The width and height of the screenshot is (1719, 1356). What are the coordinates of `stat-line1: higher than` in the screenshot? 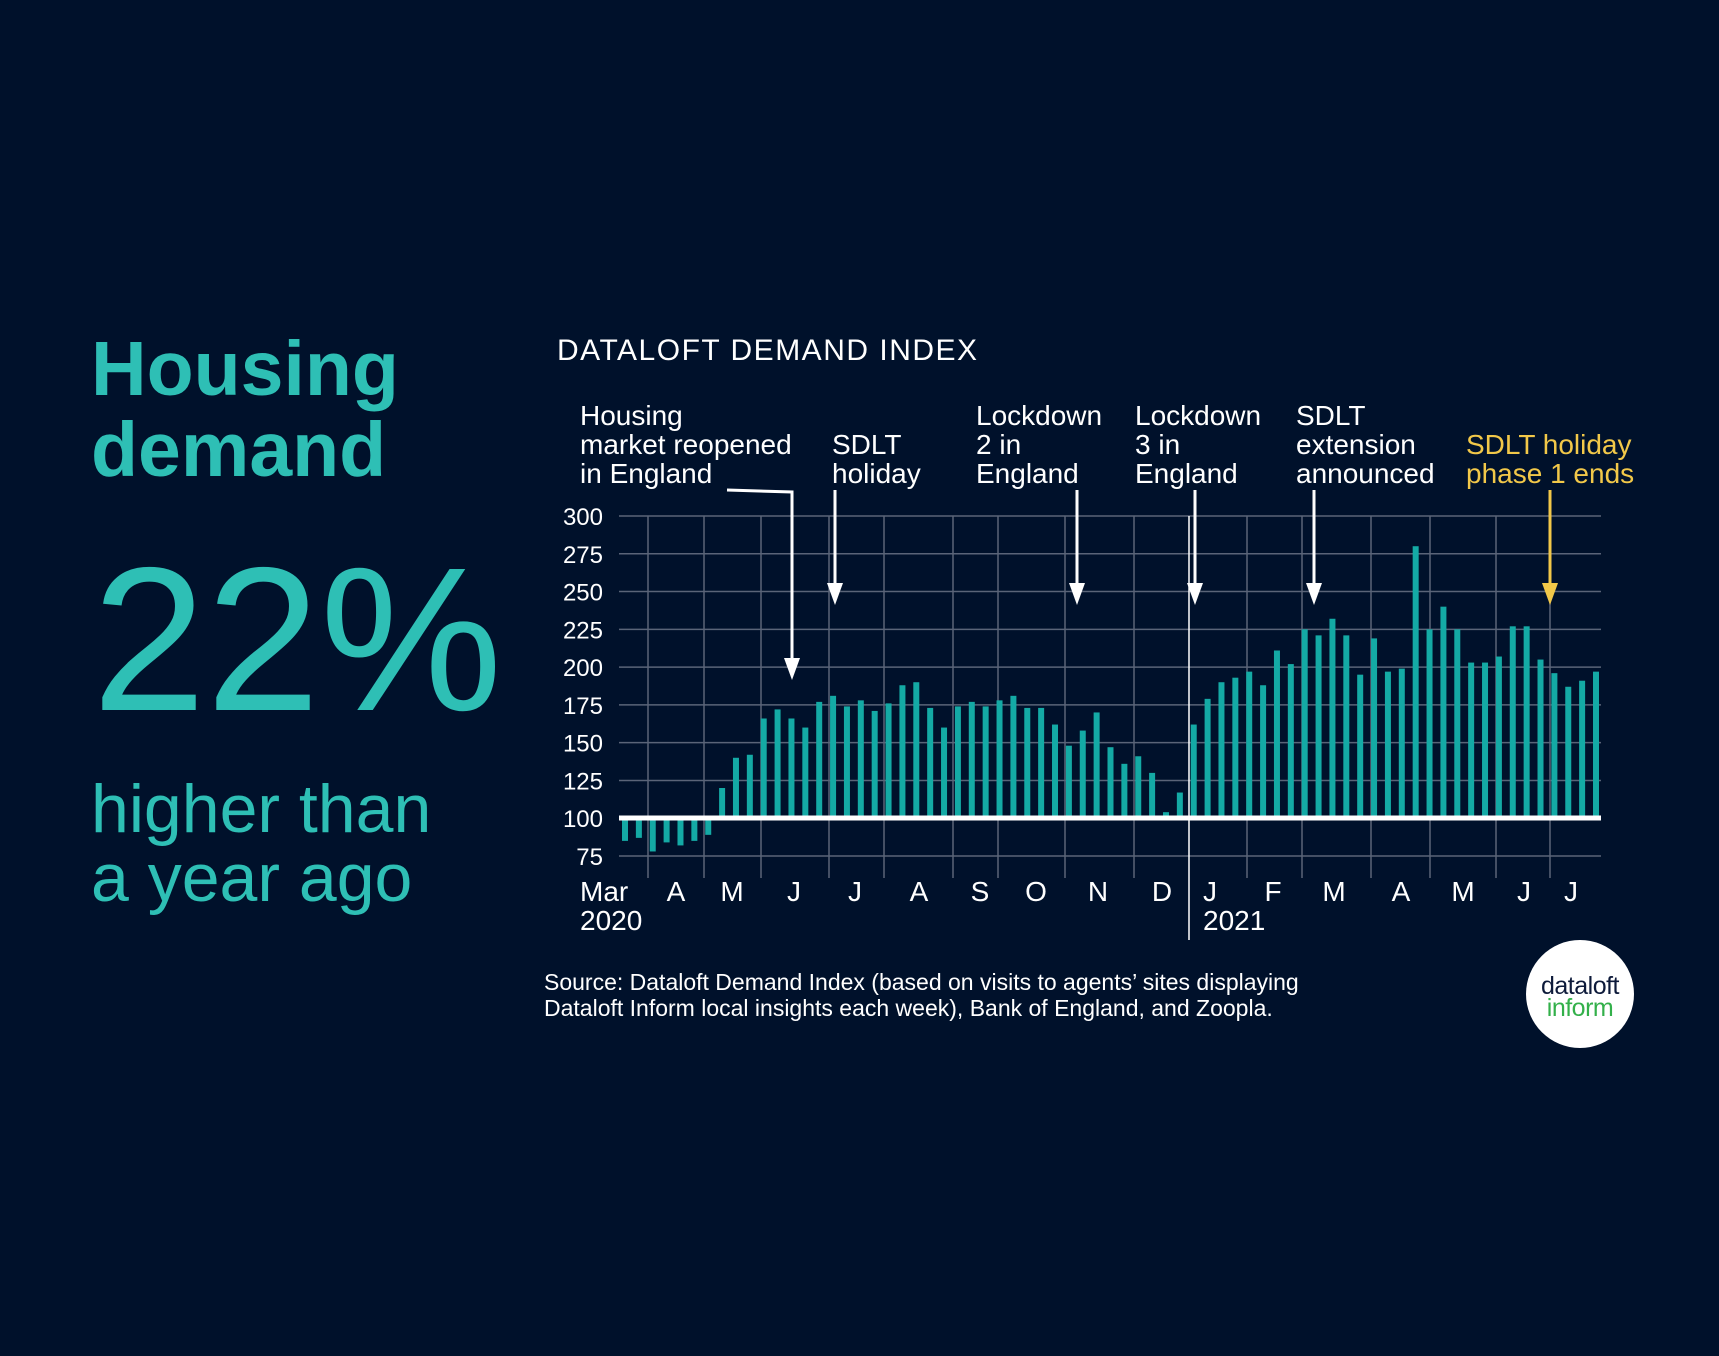 It's located at (261, 809).